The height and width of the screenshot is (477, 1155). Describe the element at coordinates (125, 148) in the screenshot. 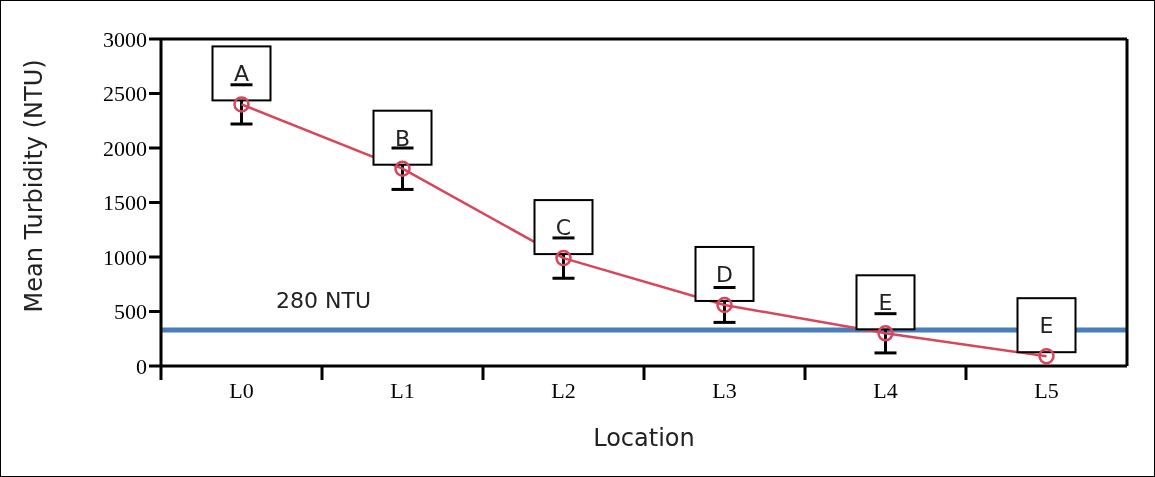

I see `y-tick-label: 2000` at that location.